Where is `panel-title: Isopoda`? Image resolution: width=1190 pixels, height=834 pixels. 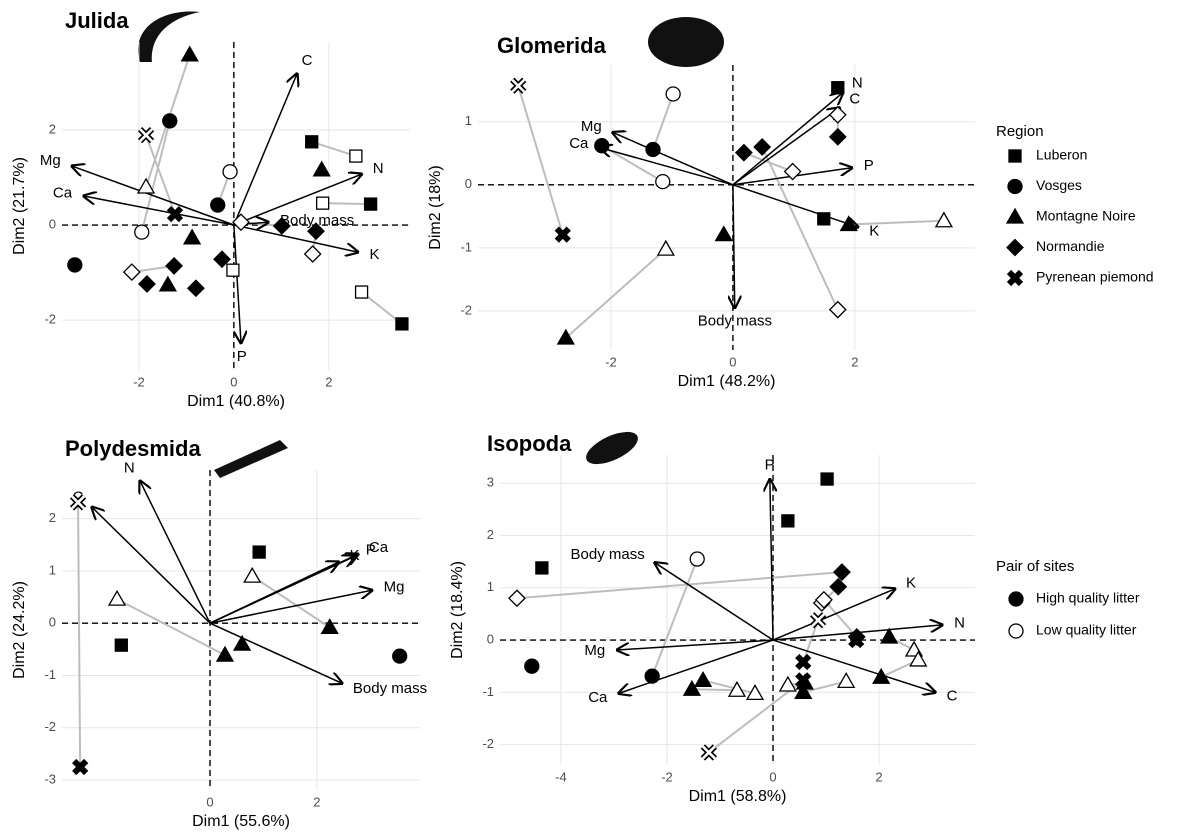 panel-title: Isopoda is located at coordinates (529, 443).